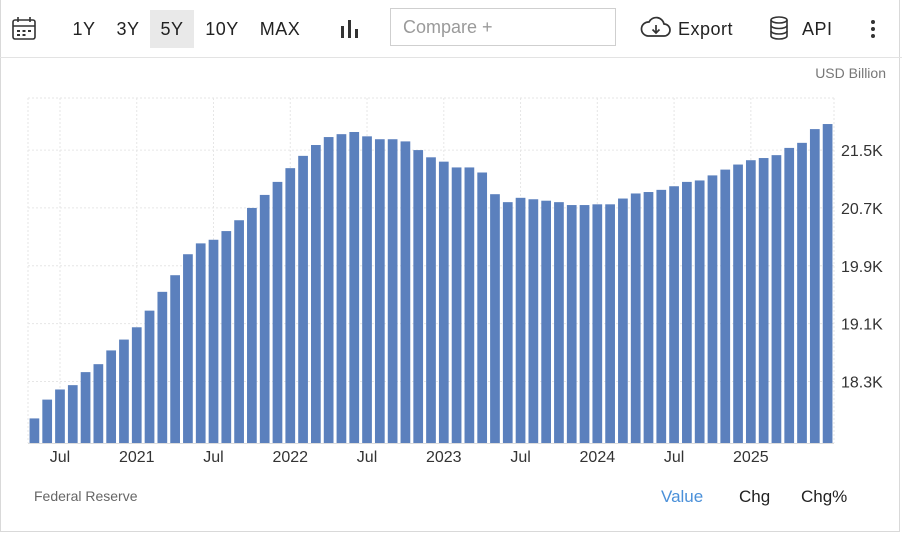 Image resolution: width=902 pixels, height=534 pixels. I want to click on range-1y-button: 1Y, so click(84, 29).